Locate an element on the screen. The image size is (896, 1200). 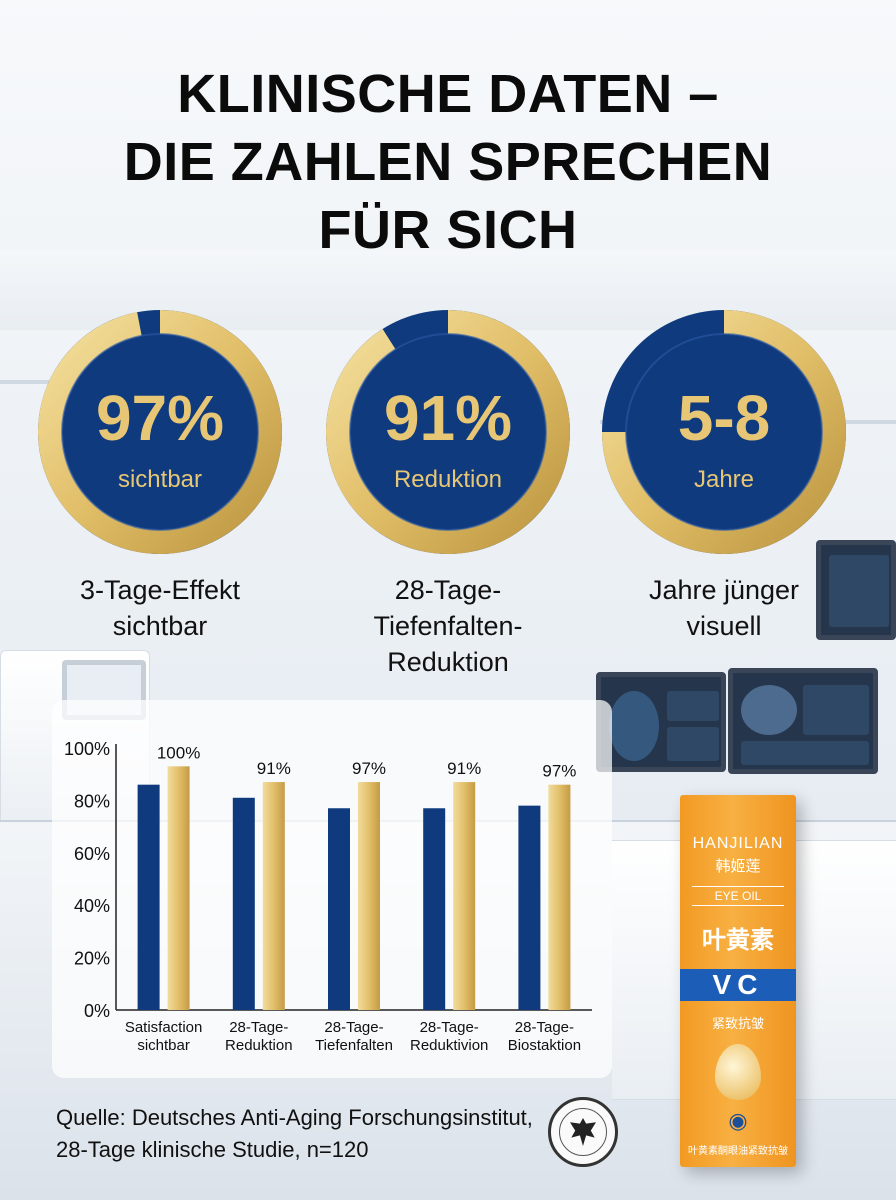
product-name-cn: 叶黄素 is located at coordinates (738, 940).